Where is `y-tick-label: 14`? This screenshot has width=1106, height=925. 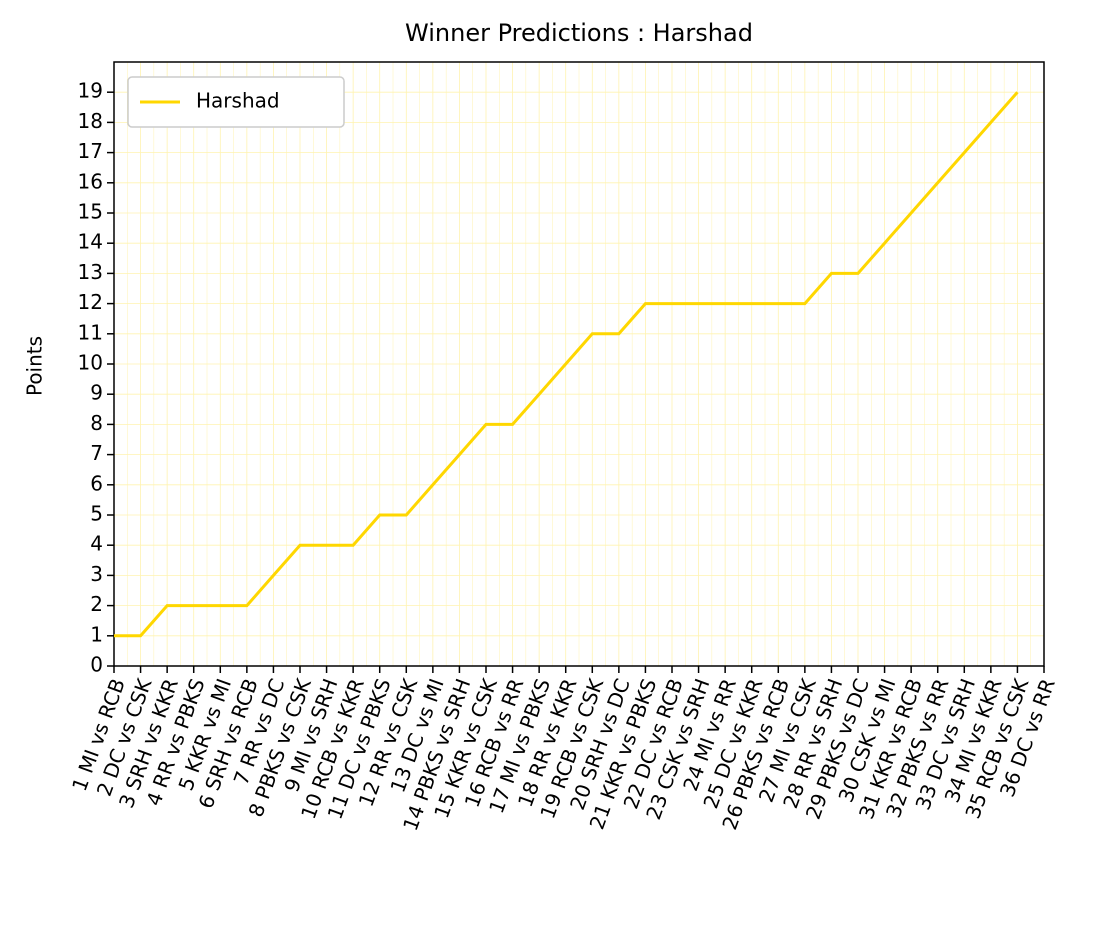 y-tick-label: 14 is located at coordinates (90, 242).